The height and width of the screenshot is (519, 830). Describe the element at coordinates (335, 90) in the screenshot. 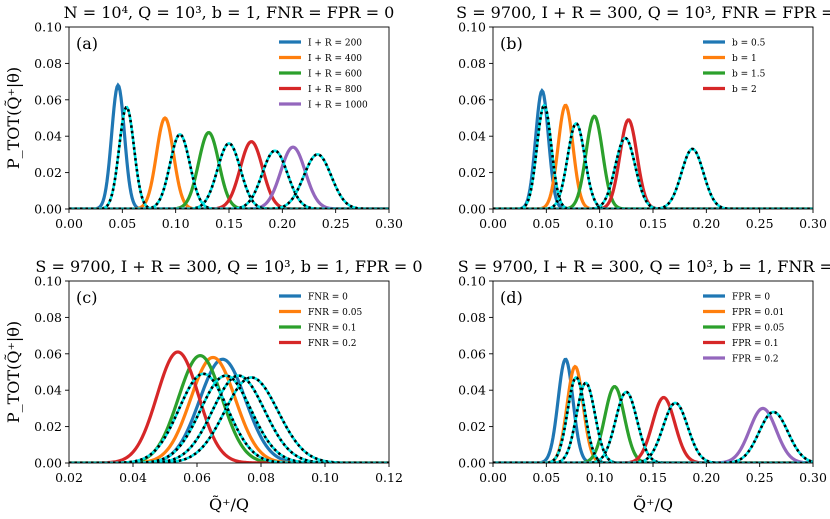

I see `legend-label: I + R = 800` at that location.